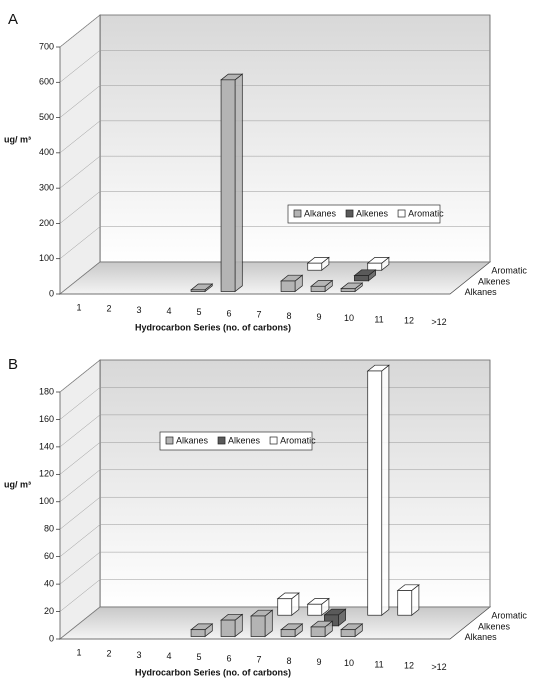  I want to click on y-tick-label: 500, so click(46, 117).